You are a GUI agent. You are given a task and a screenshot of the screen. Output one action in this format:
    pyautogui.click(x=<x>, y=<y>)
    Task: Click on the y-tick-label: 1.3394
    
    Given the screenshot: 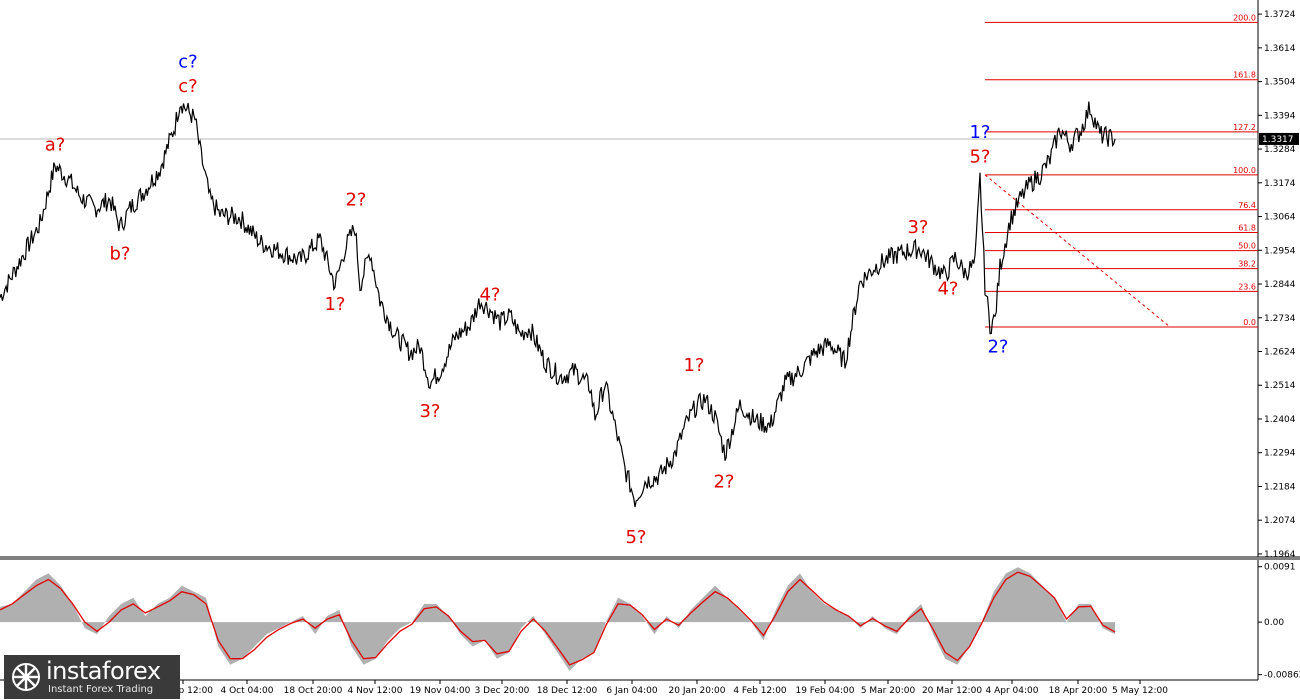 What is the action you would take?
    pyautogui.click(x=1280, y=116)
    